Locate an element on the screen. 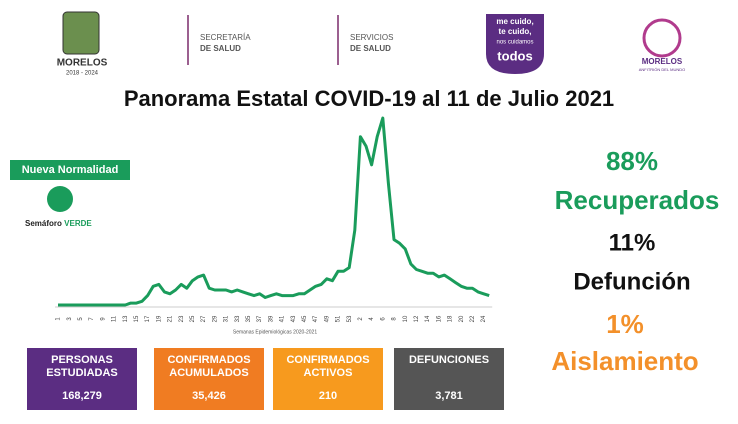 The width and height of the screenshot is (738, 424). x-tick-label: 7 is located at coordinates (92, 319).